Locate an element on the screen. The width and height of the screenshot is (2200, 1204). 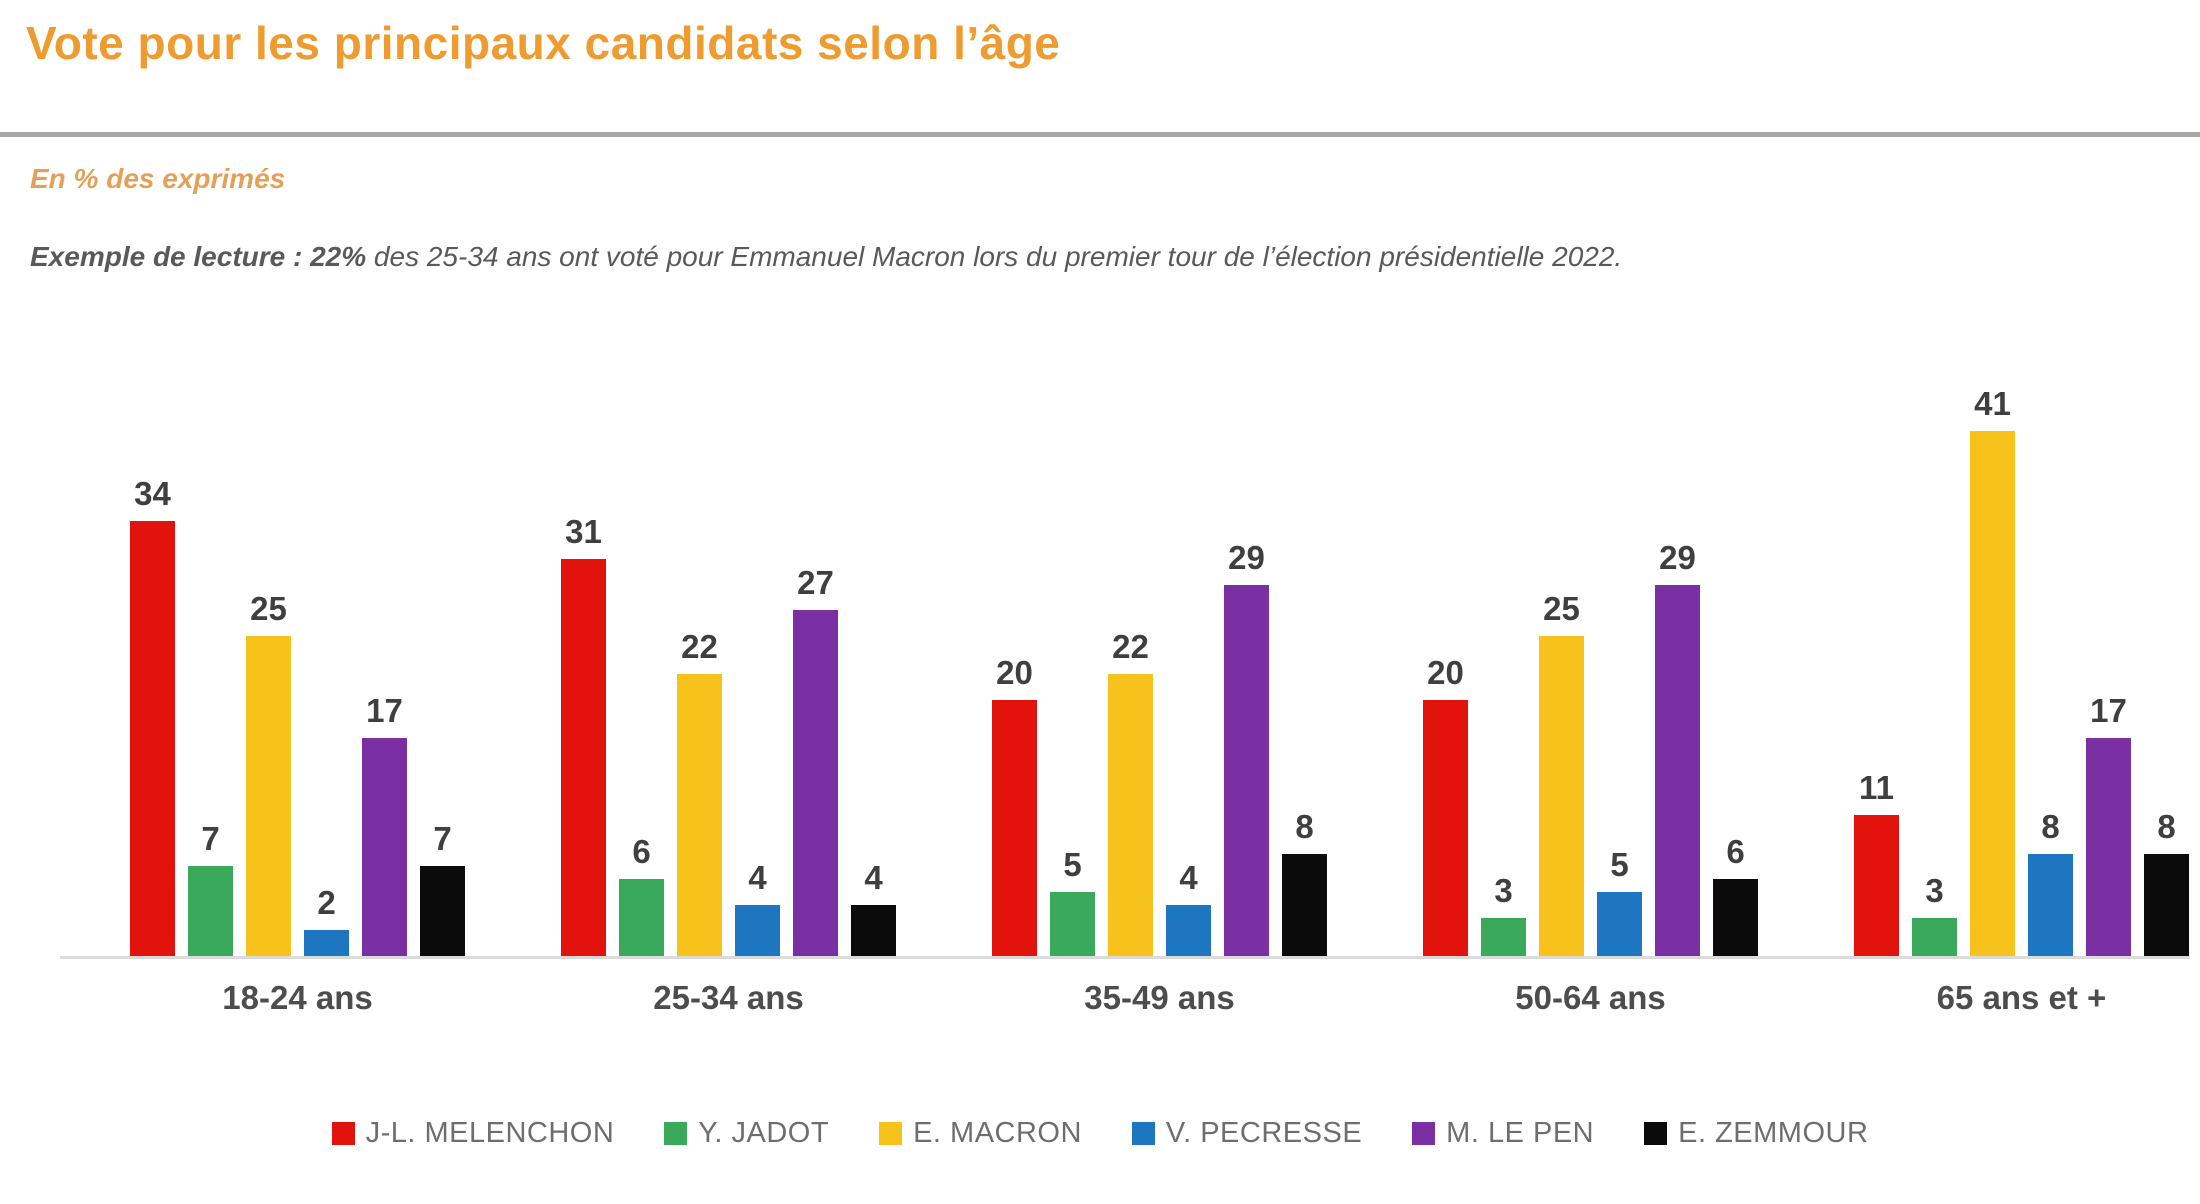
legend-label: V. PECRESSE is located at coordinates (1264, 1133).